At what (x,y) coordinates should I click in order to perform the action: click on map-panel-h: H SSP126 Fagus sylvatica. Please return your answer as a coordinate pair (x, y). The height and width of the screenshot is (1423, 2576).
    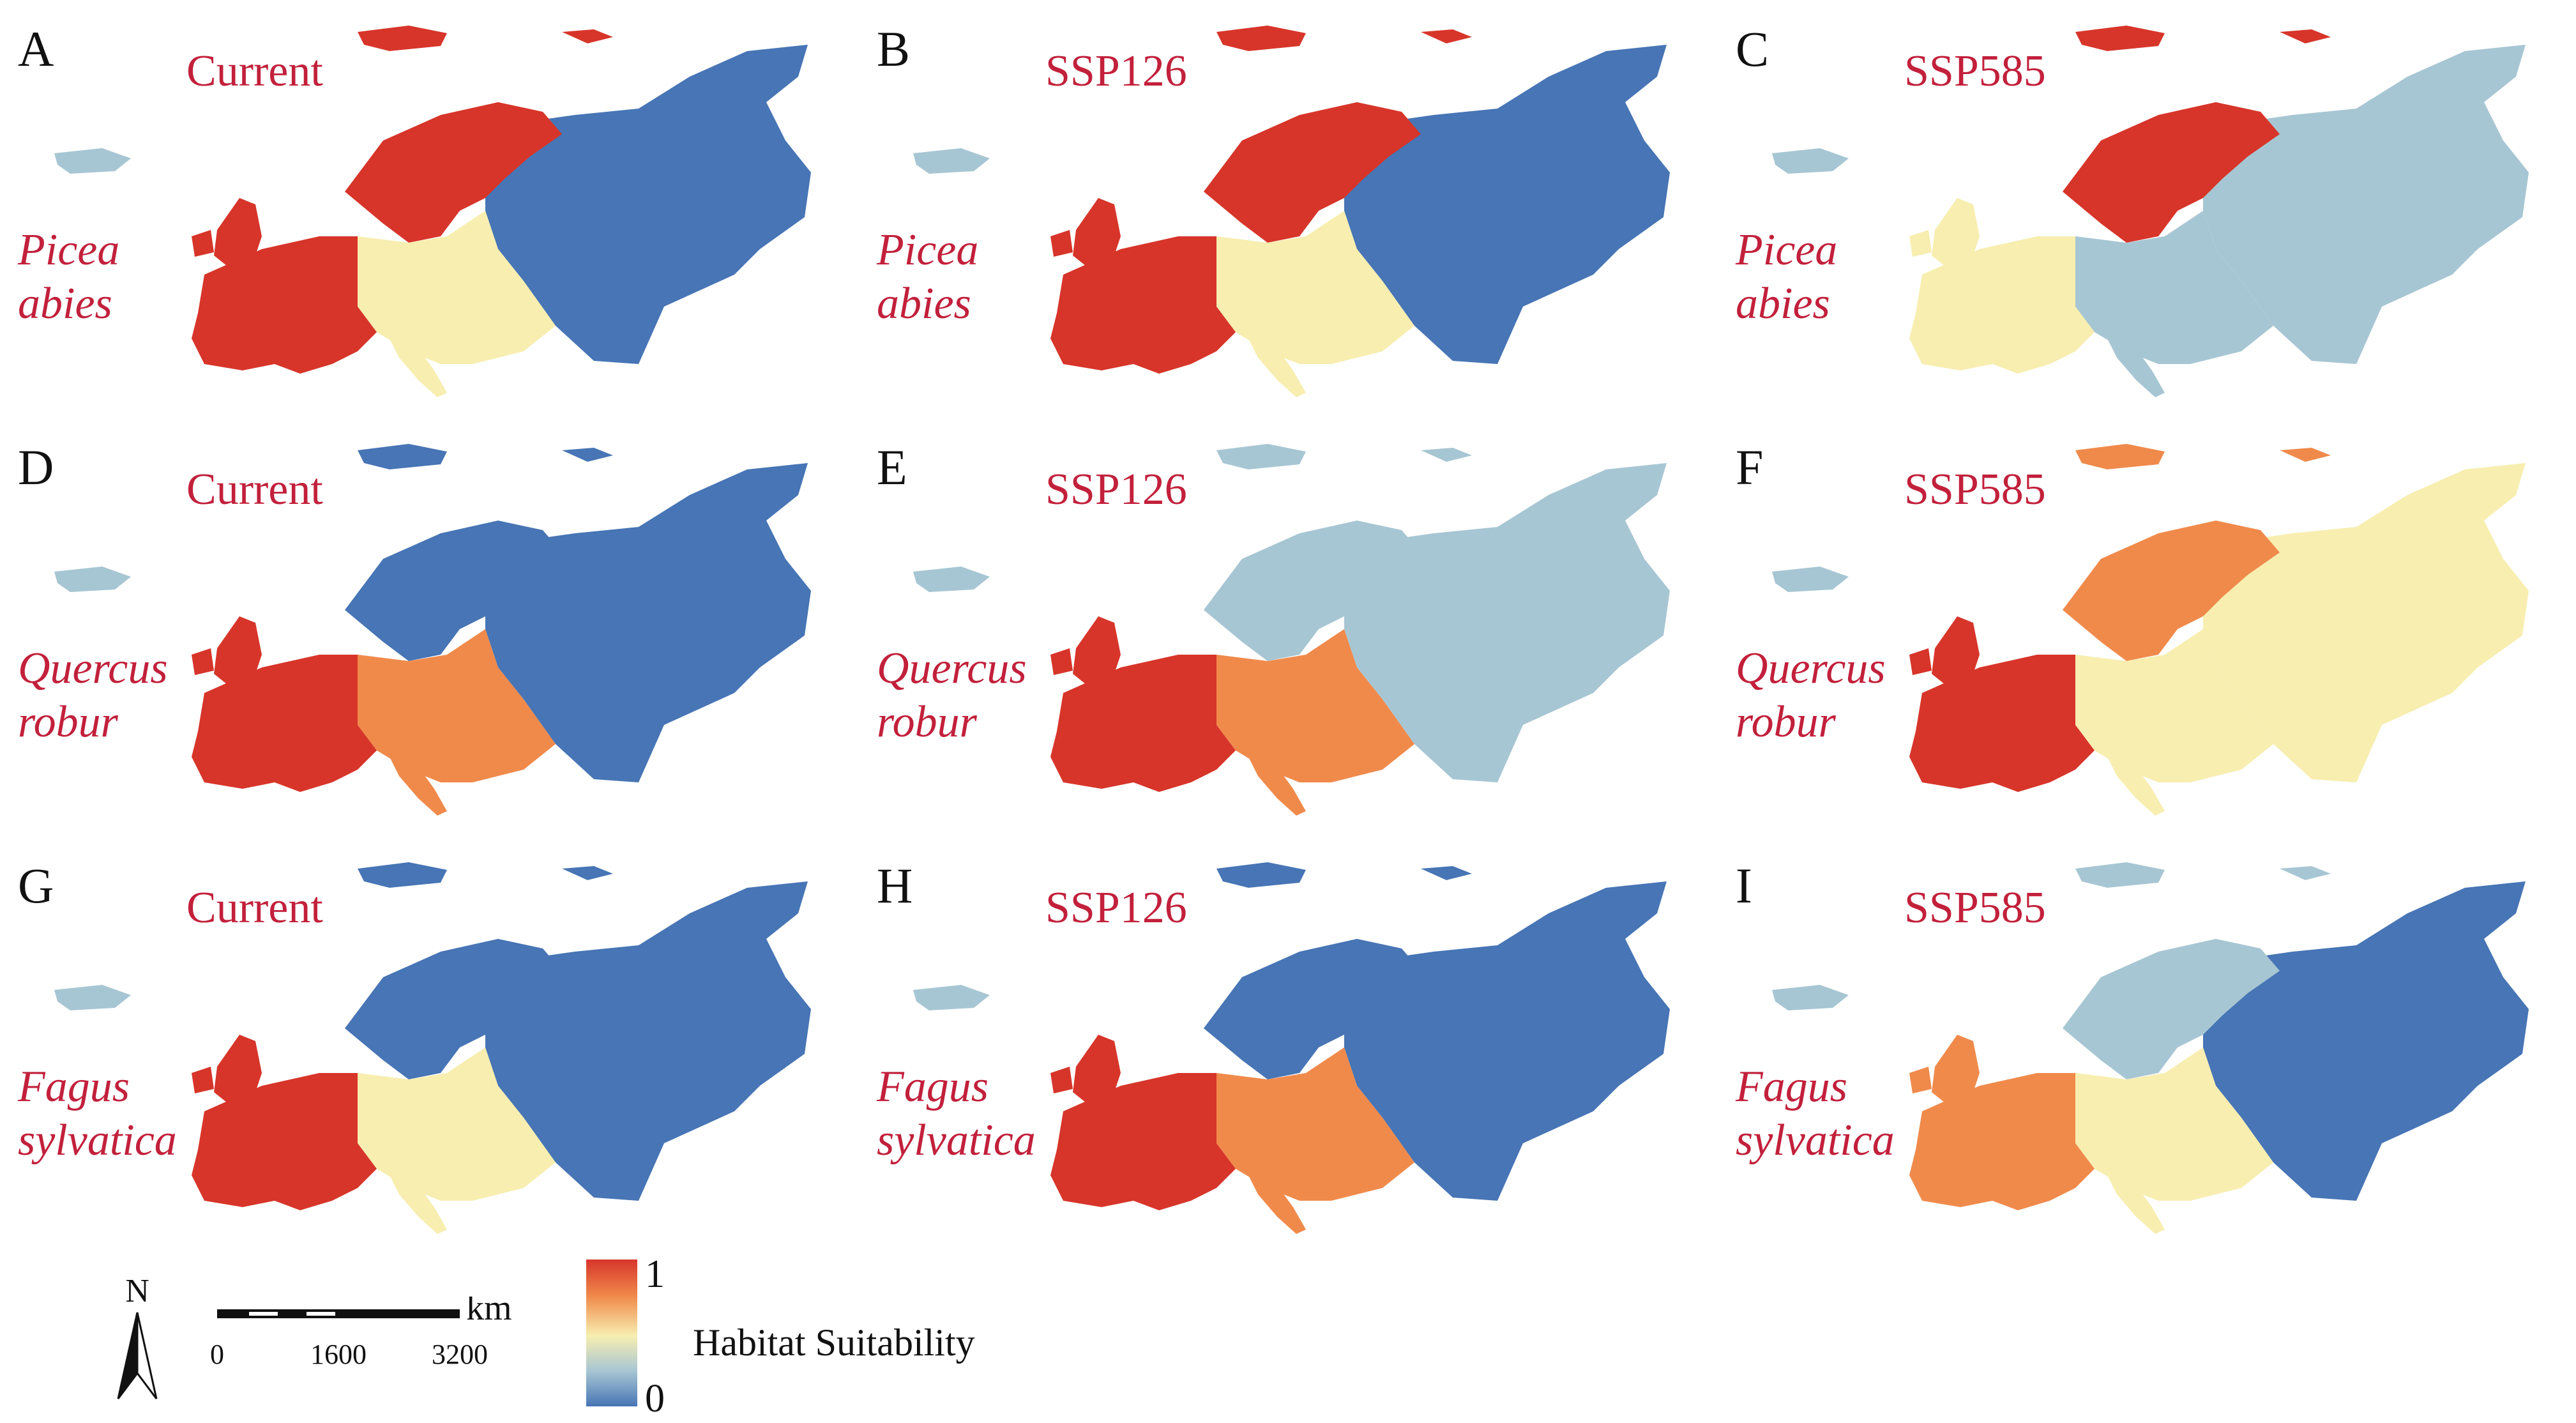
    Looking at the image, I should click on (1289, 1052).